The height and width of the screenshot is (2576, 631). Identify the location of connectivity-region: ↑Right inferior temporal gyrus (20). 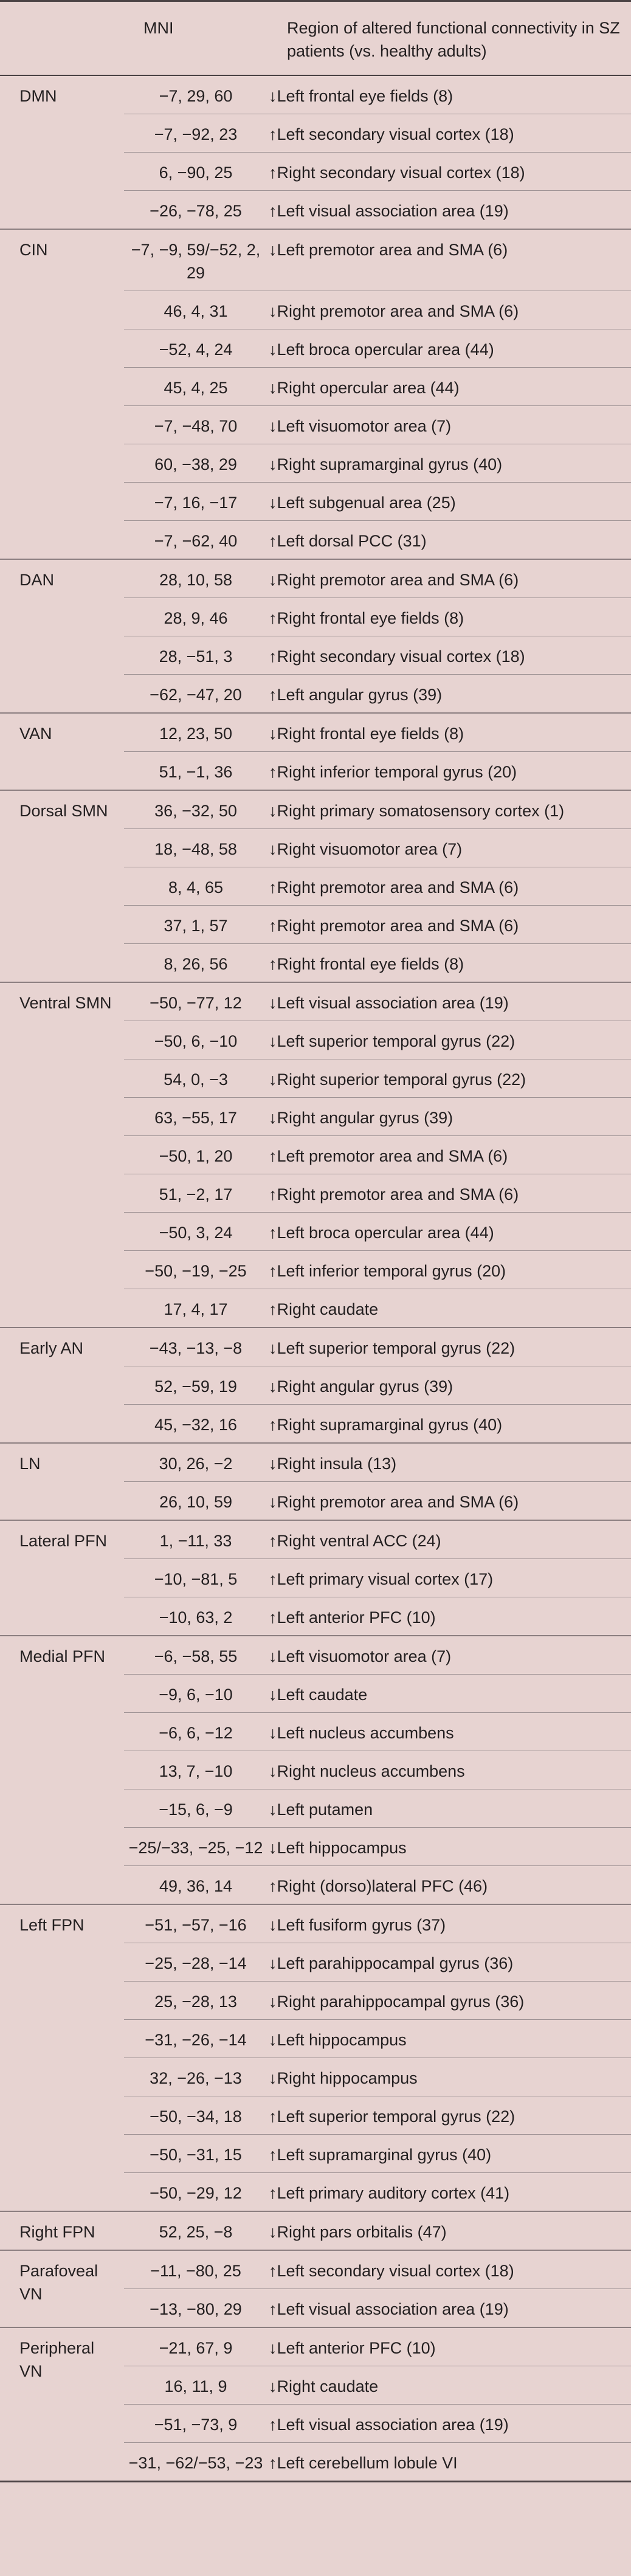
(393, 772).